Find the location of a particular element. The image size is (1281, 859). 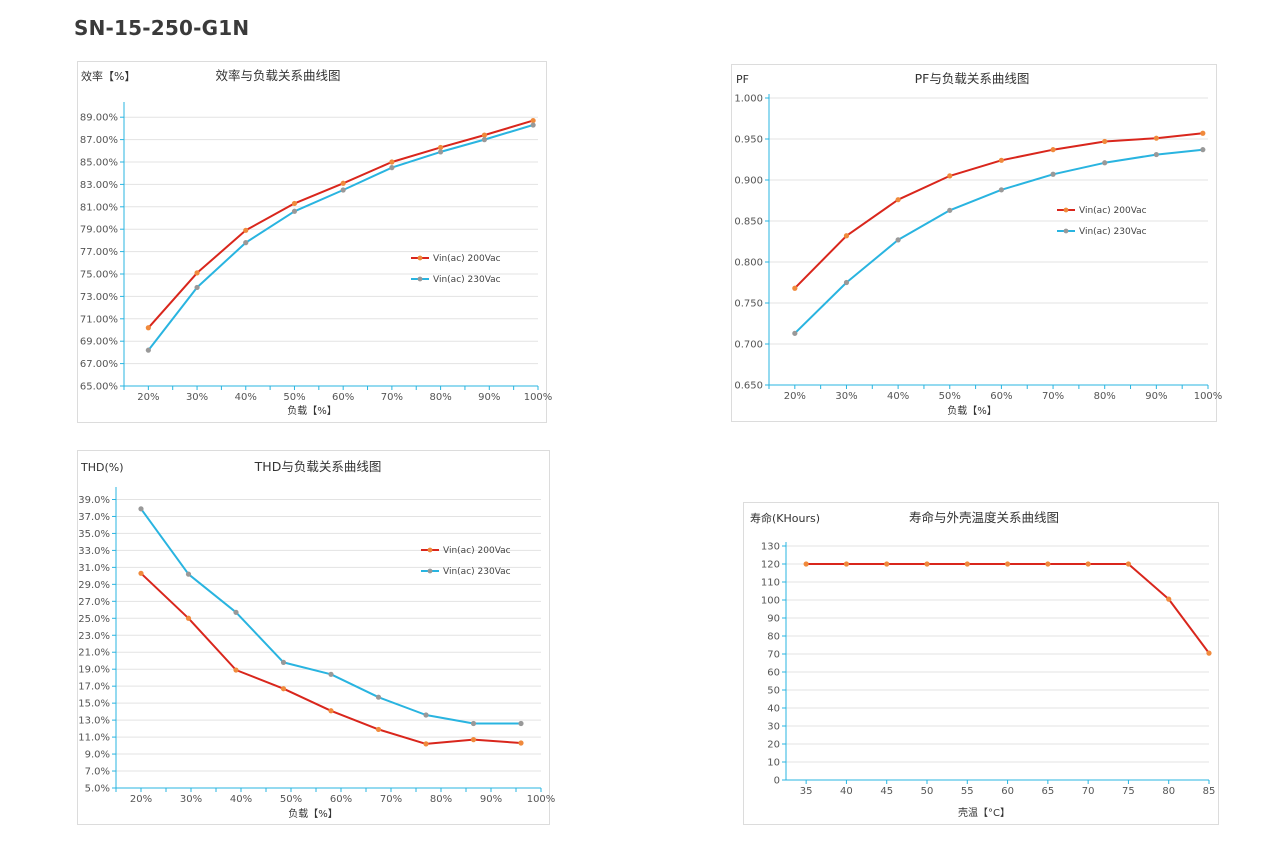

y-tick-label: 10 is located at coordinates (773, 763).